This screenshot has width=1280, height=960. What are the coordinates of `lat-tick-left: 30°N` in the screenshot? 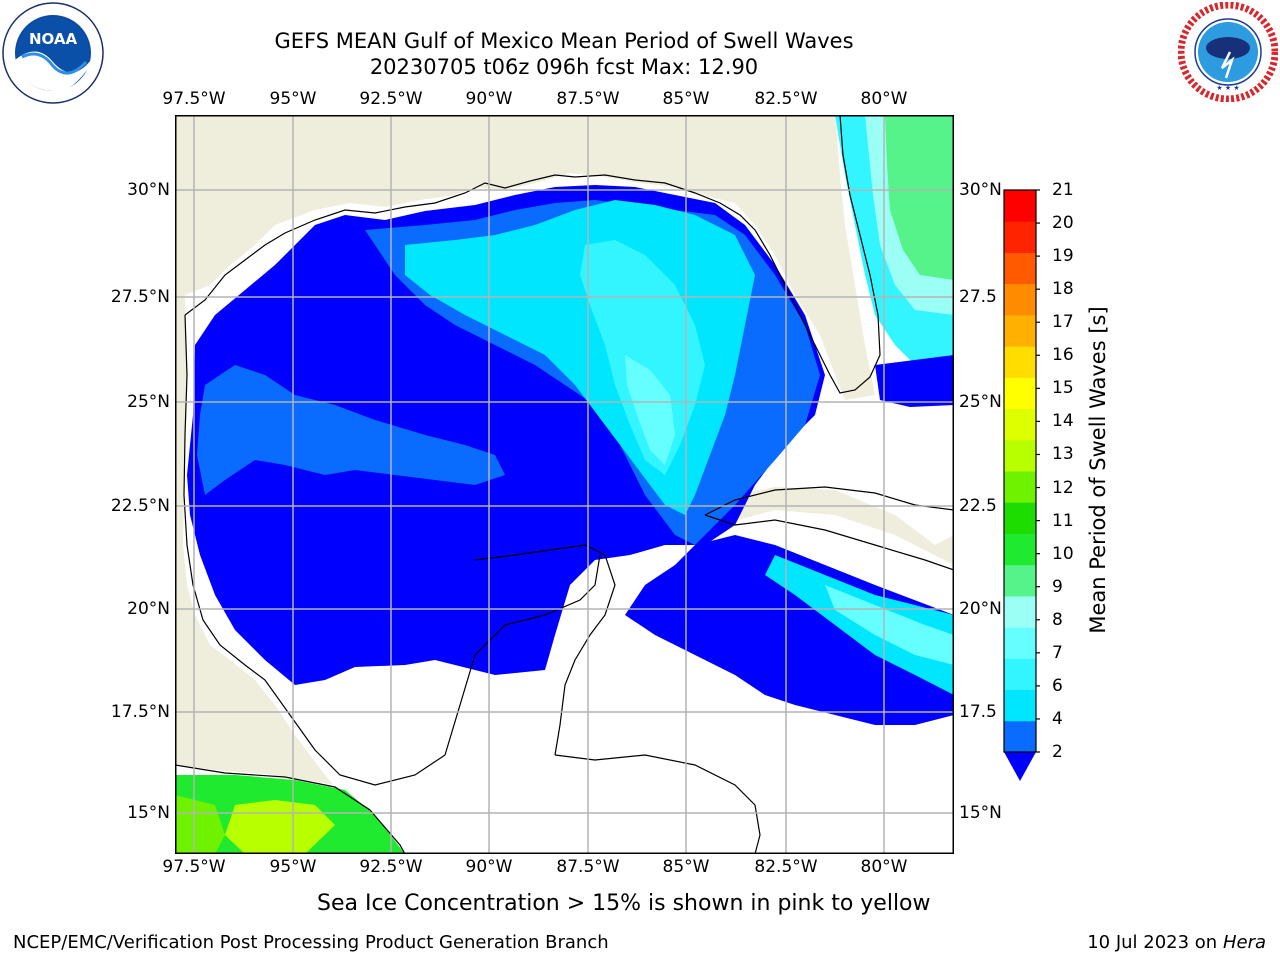 It's located at (148, 190).